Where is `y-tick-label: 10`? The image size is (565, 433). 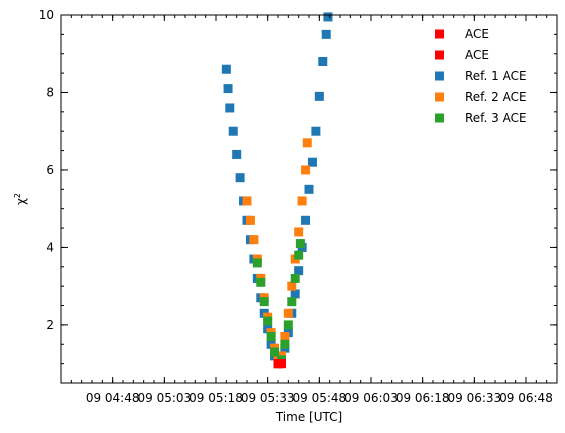
y-tick-label: 10 is located at coordinates (46, 15).